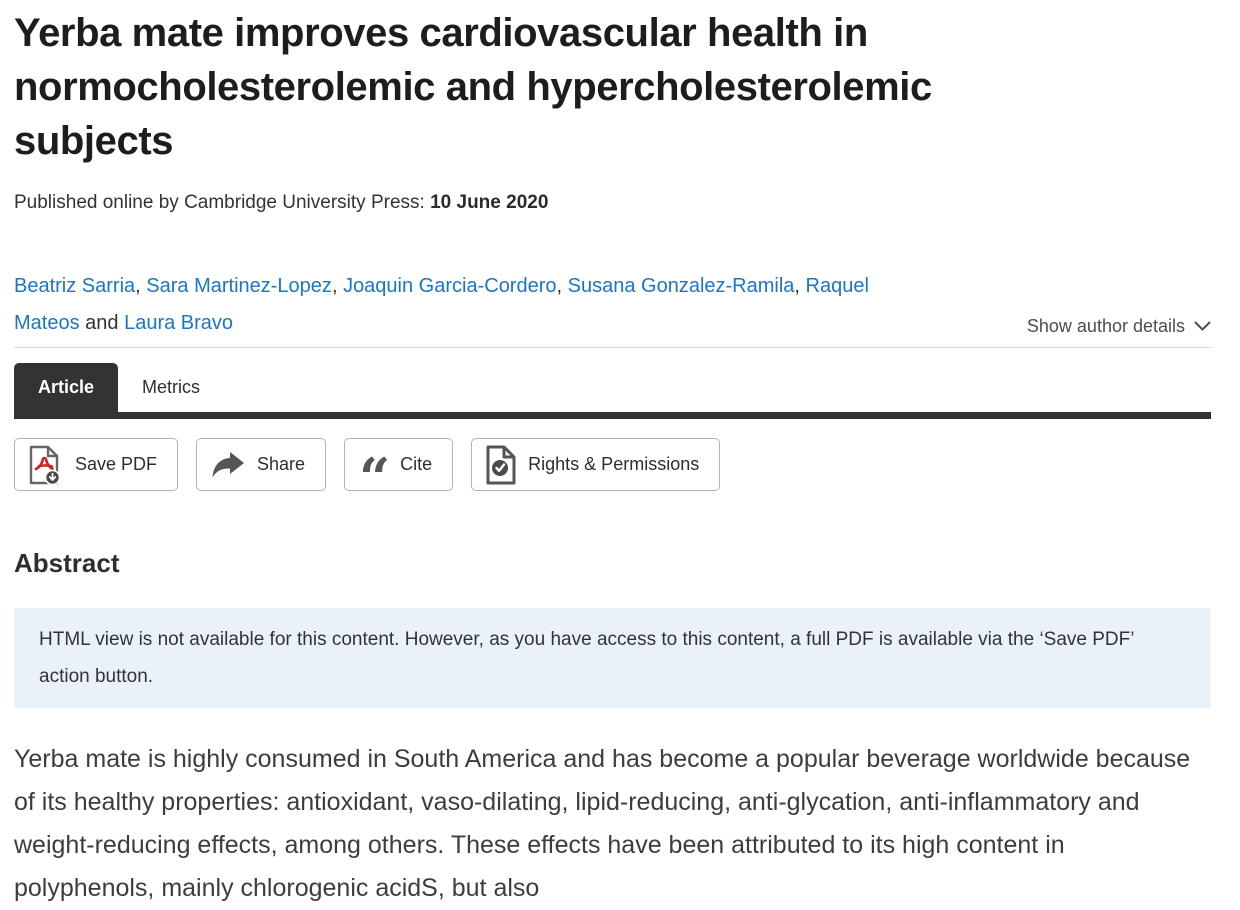  I want to click on show-author-details-toggle: Show author details, so click(1119, 329).